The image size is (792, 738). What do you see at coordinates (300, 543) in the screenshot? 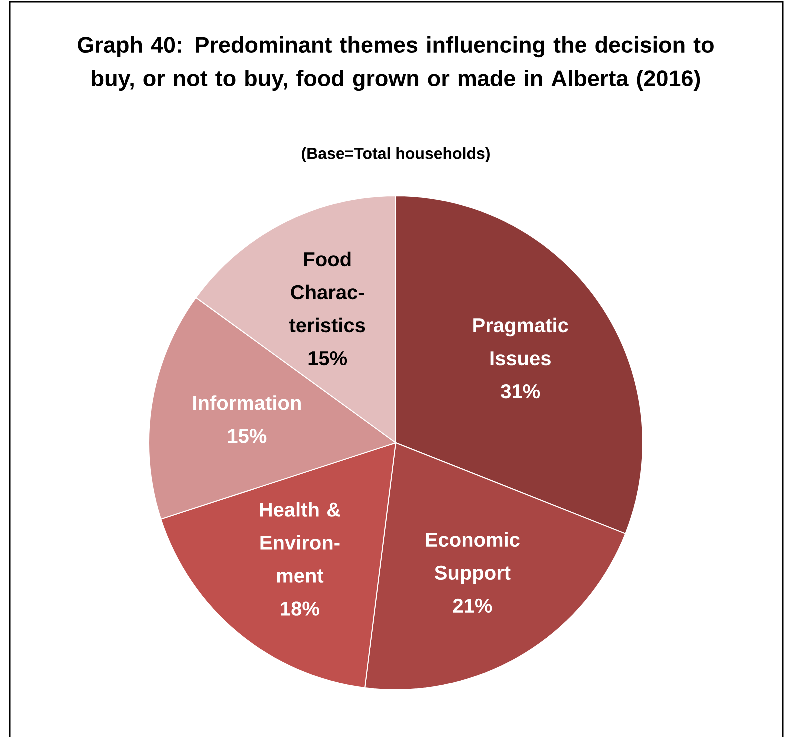
I see `slice-label: Health & Environ-ment` at bounding box center [300, 543].